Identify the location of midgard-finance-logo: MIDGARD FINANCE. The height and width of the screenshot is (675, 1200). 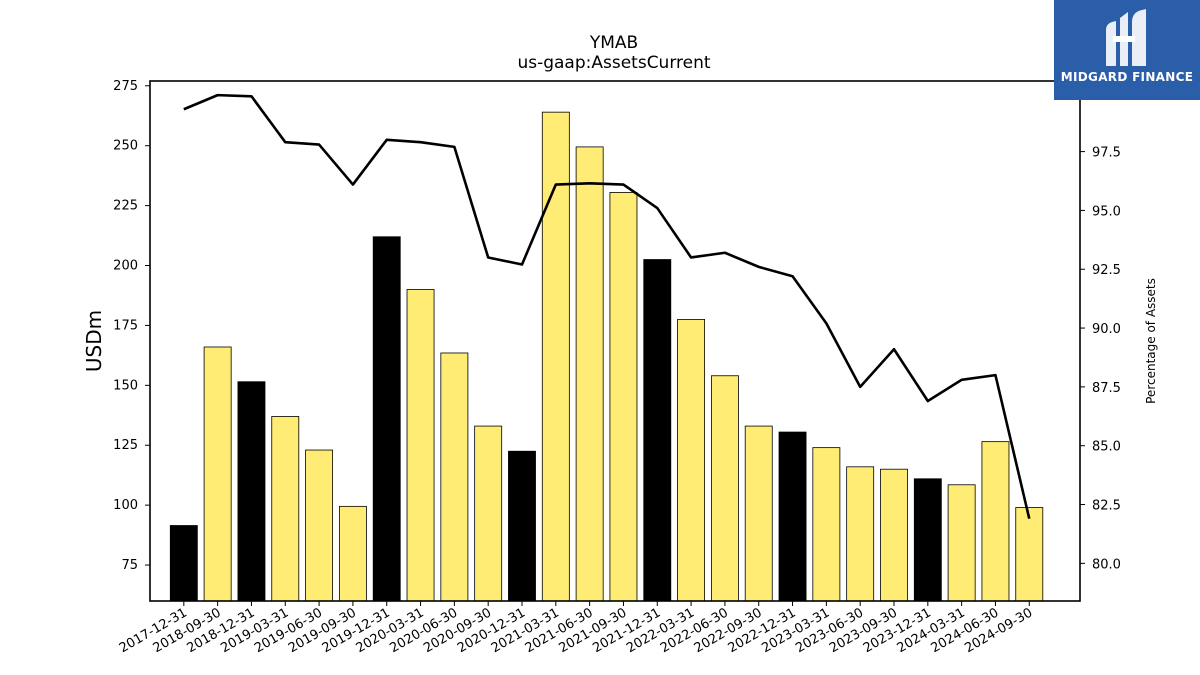
(1127, 50).